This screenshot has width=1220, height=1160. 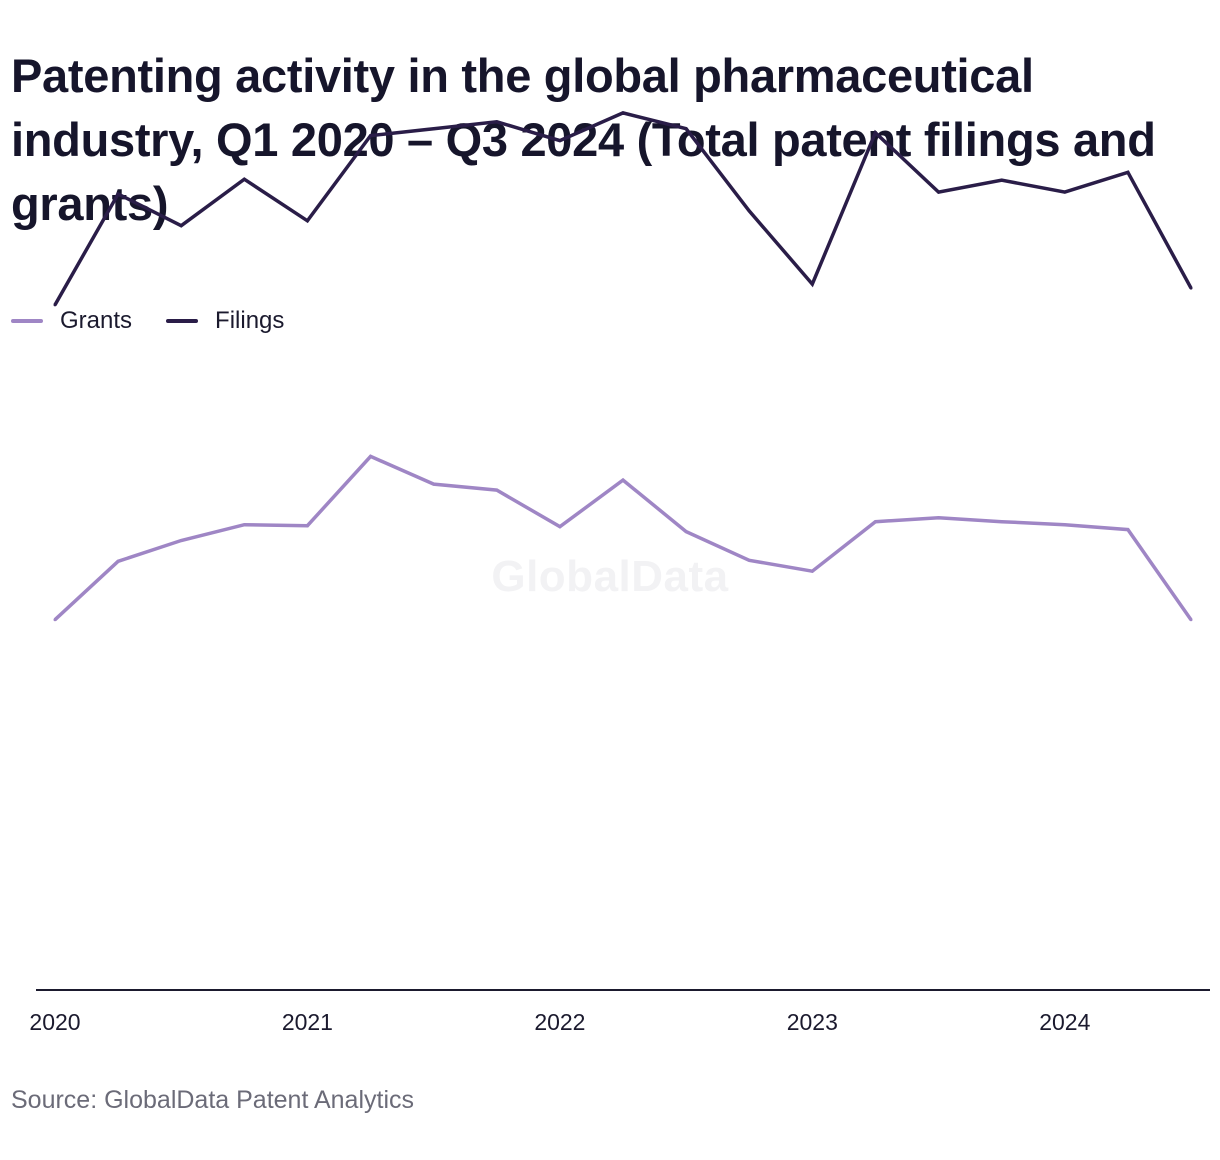 I want to click on x-tick-label-2020: 2020, so click(x=54, y=1022).